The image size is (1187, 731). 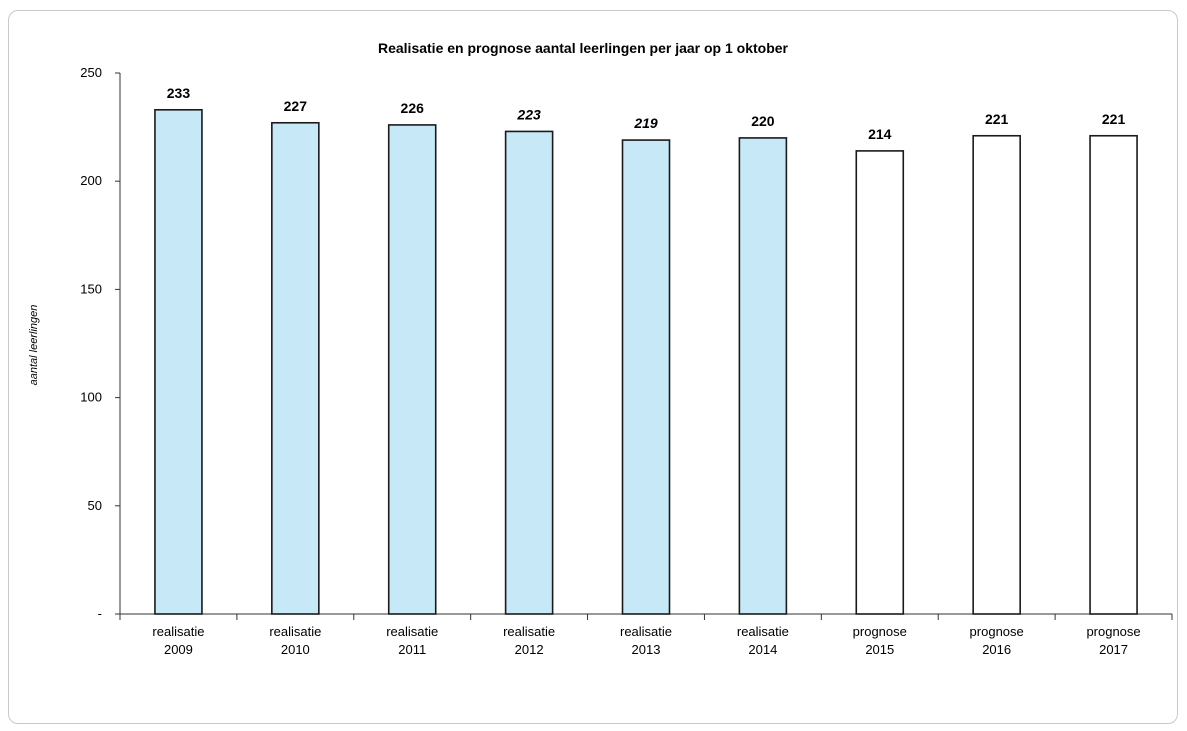 I want to click on x-tick-label-year: 2016, so click(x=996, y=649).